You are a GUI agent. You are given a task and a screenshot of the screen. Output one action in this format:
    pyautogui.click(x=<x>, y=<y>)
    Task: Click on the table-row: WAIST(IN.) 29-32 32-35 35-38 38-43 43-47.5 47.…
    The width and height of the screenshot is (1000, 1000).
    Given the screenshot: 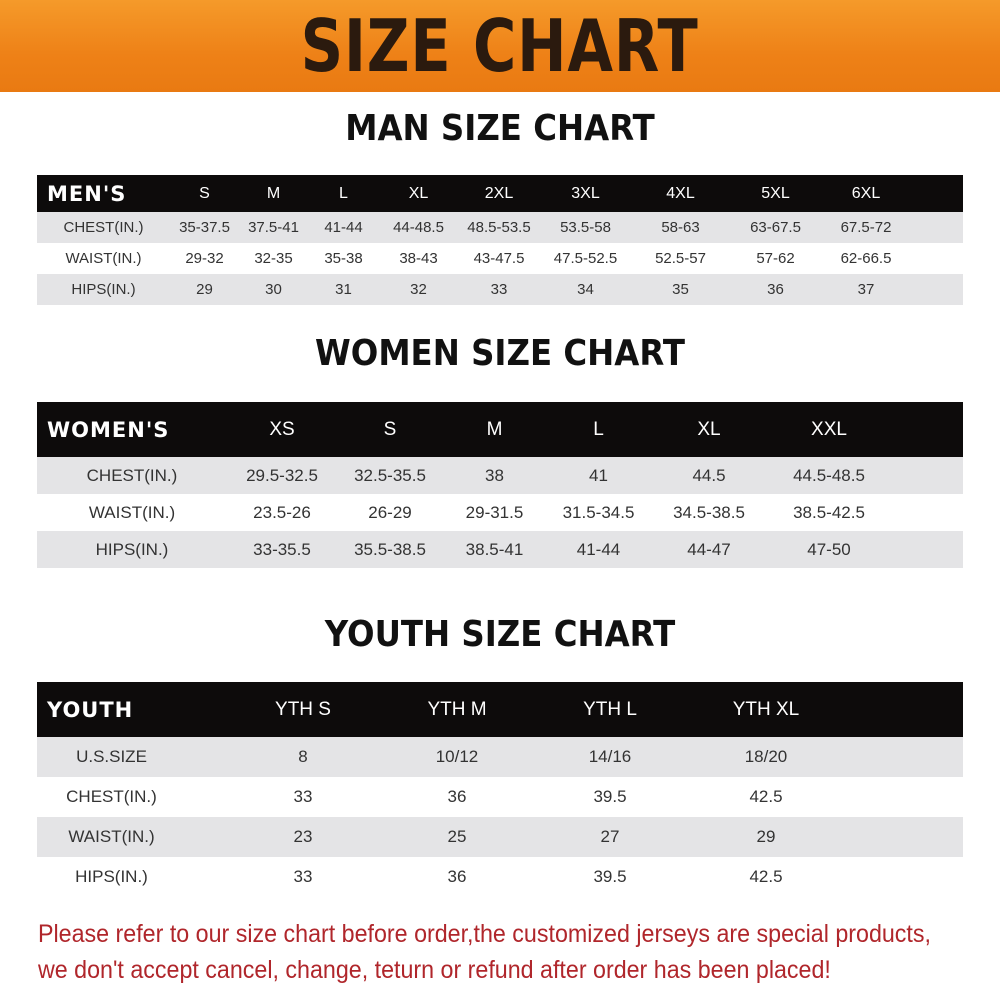 What is the action you would take?
    pyautogui.click(x=500, y=258)
    